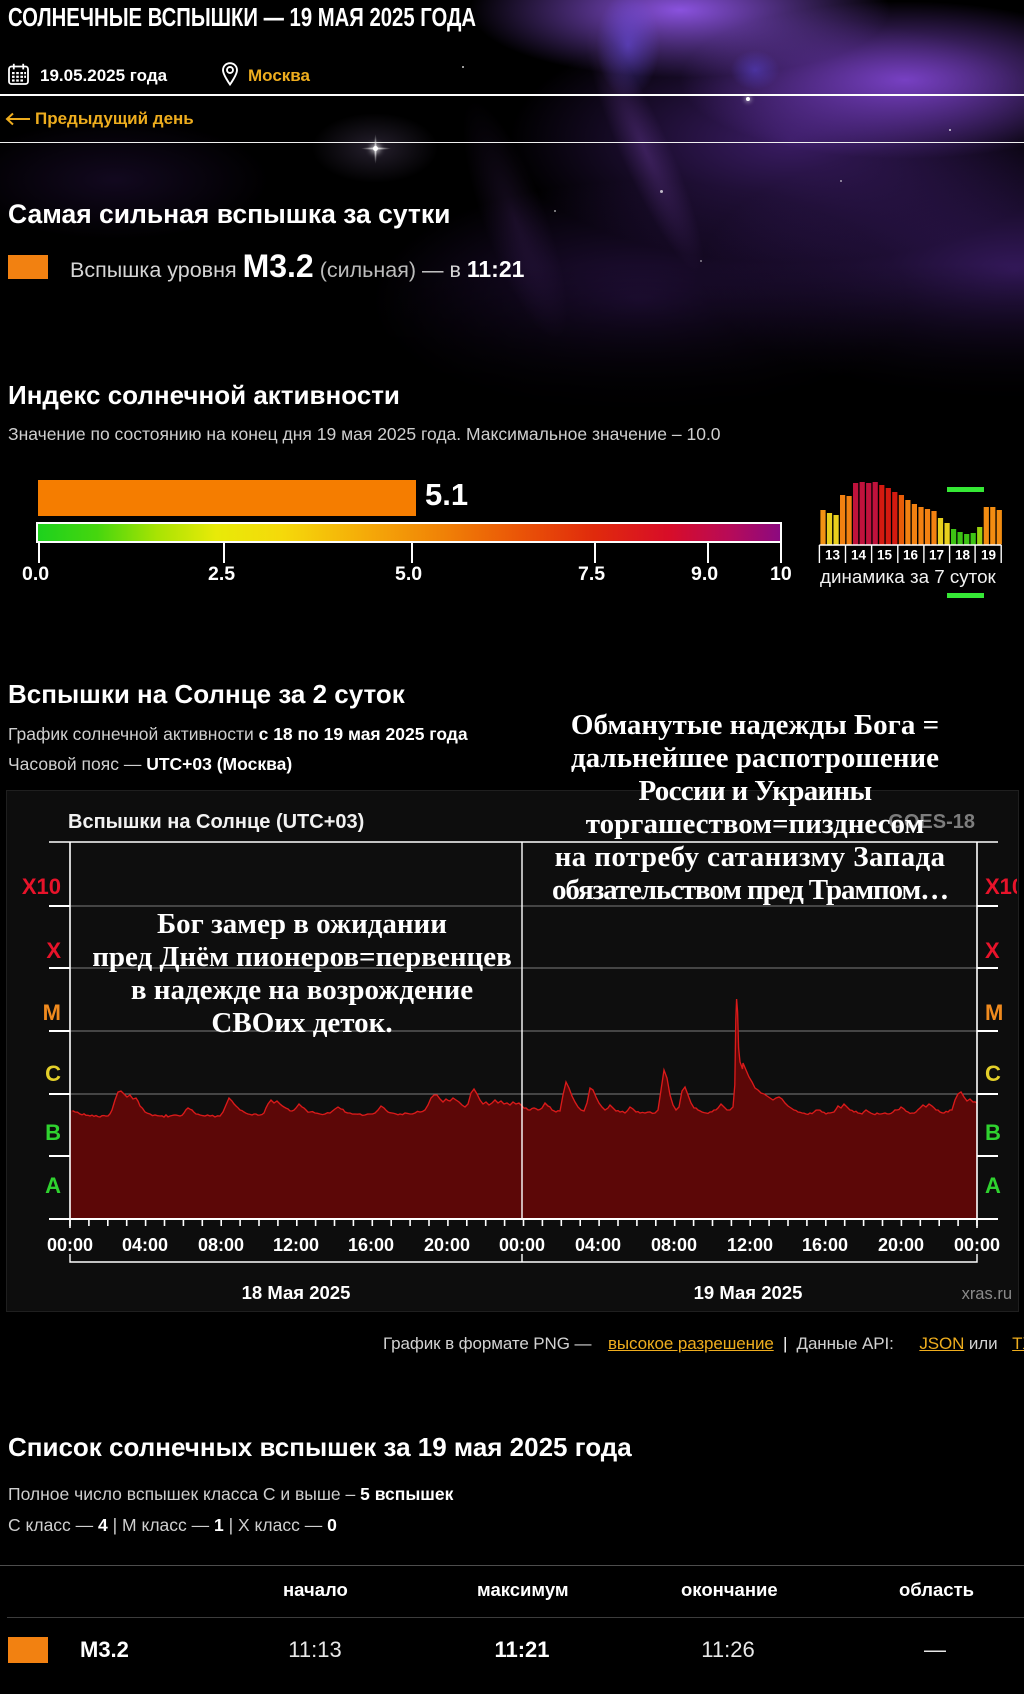  I want to click on svg-text: 18, so click(963, 555).